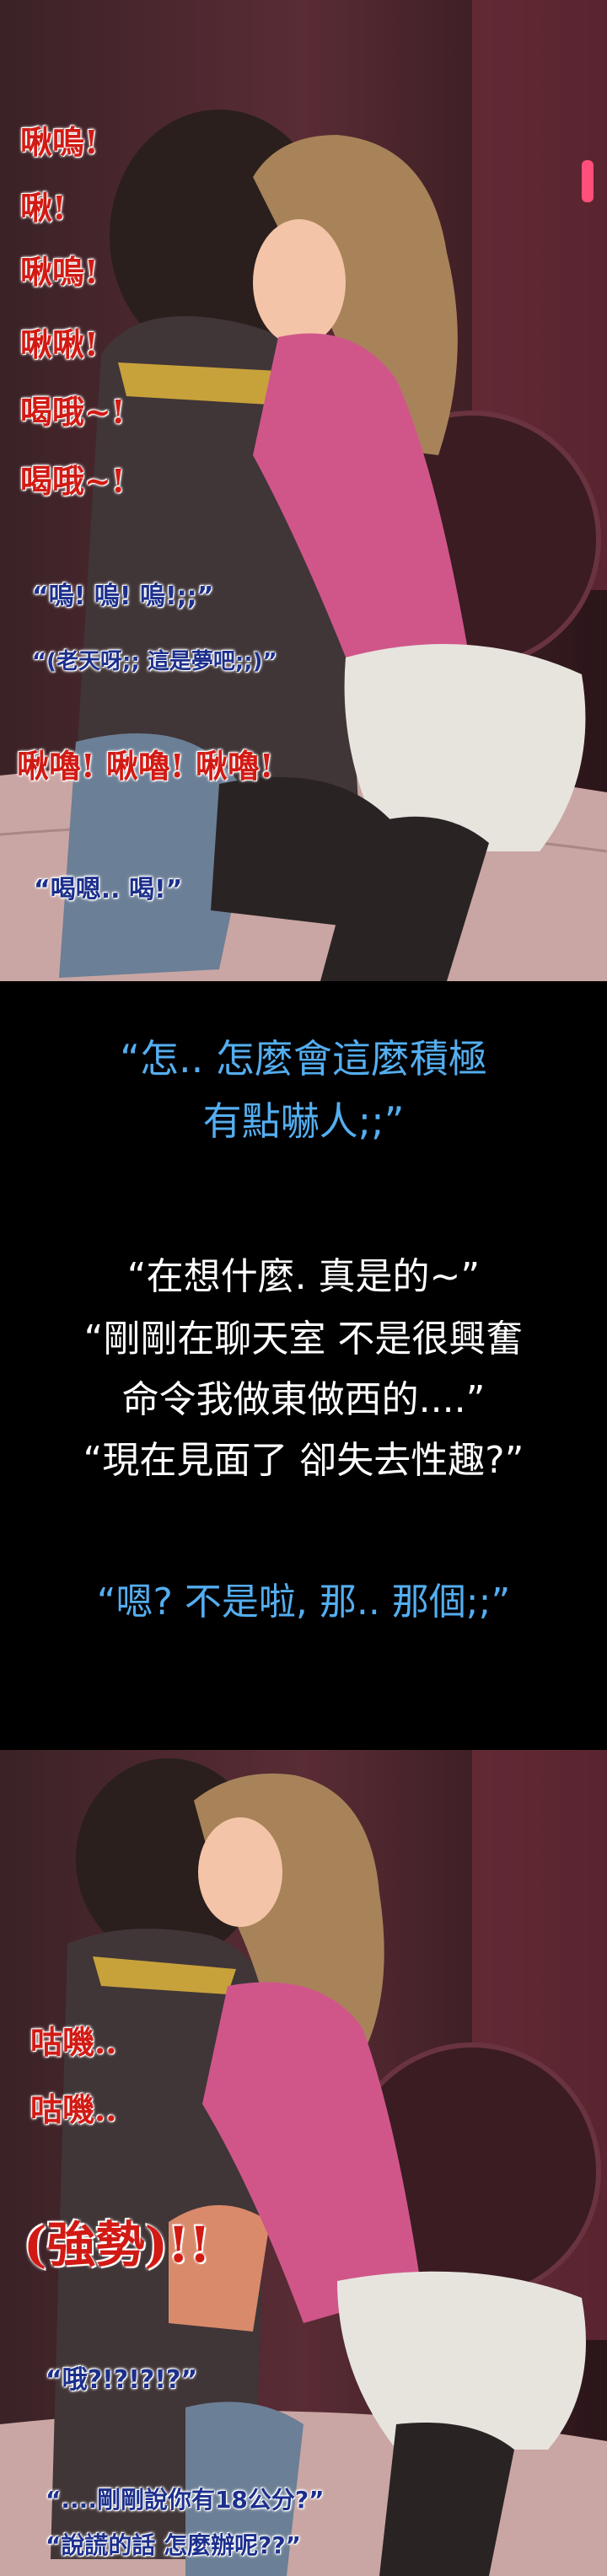  Describe the element at coordinates (123, 596) in the screenshot. I see `dialog-oo: “嗚! 嗚! 嗚!;;”` at that location.